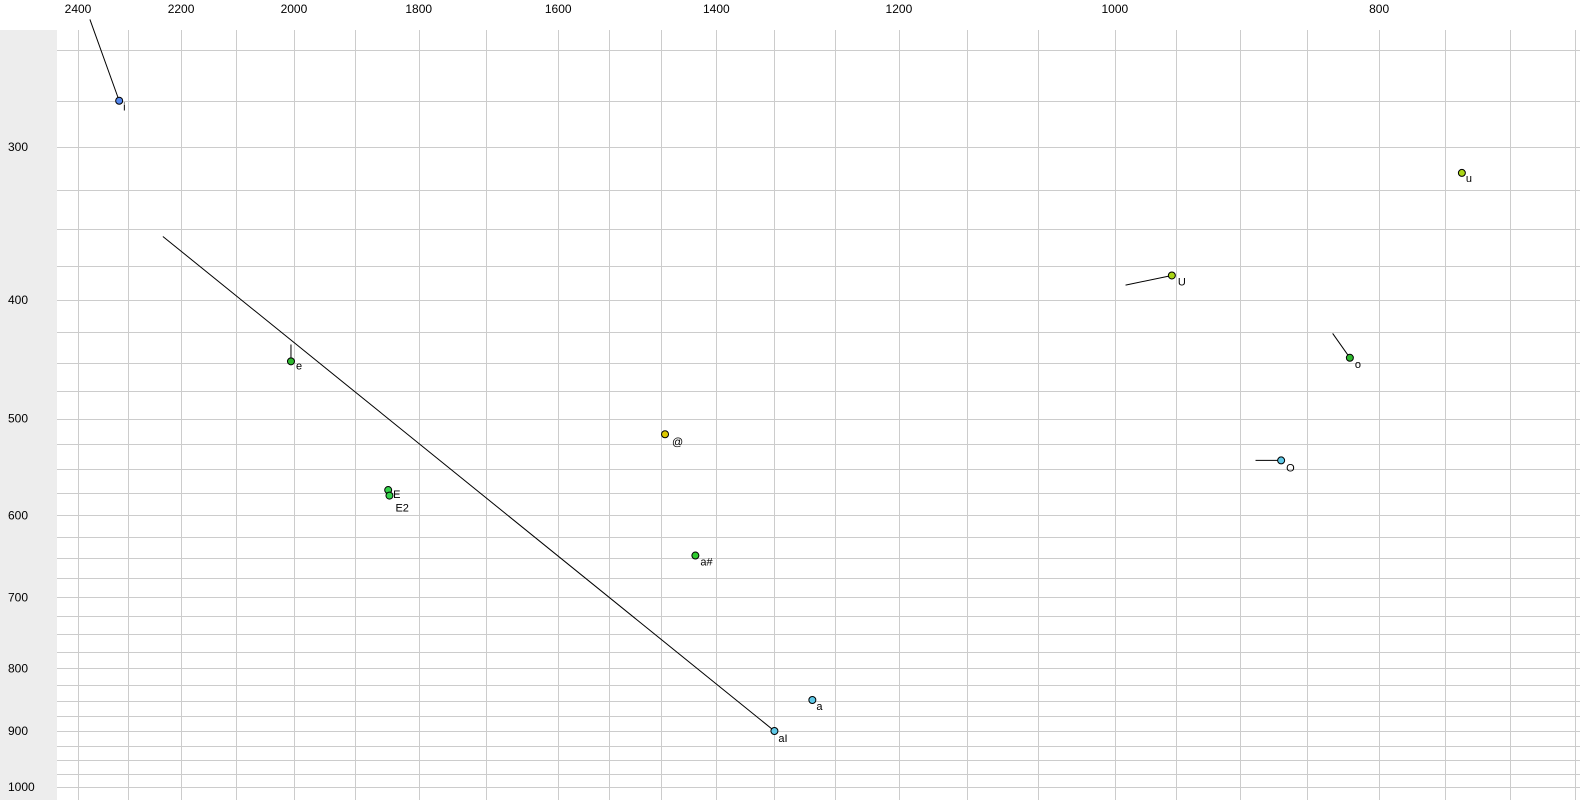 The height and width of the screenshot is (800, 1580). What do you see at coordinates (1461, 172) in the screenshot?
I see `vowel-point-u` at bounding box center [1461, 172].